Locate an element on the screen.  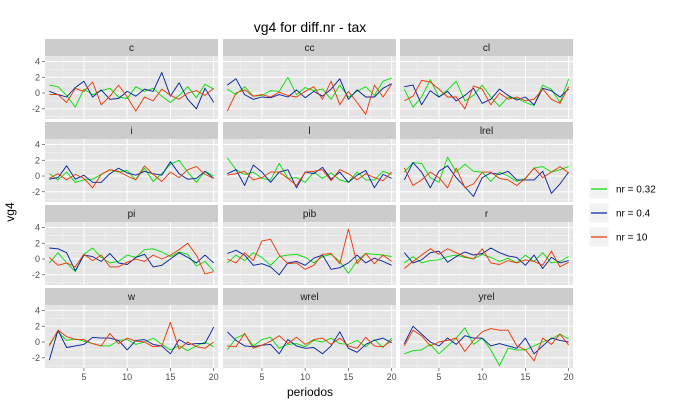
panel-cc: cc is located at coordinates (309, 79).